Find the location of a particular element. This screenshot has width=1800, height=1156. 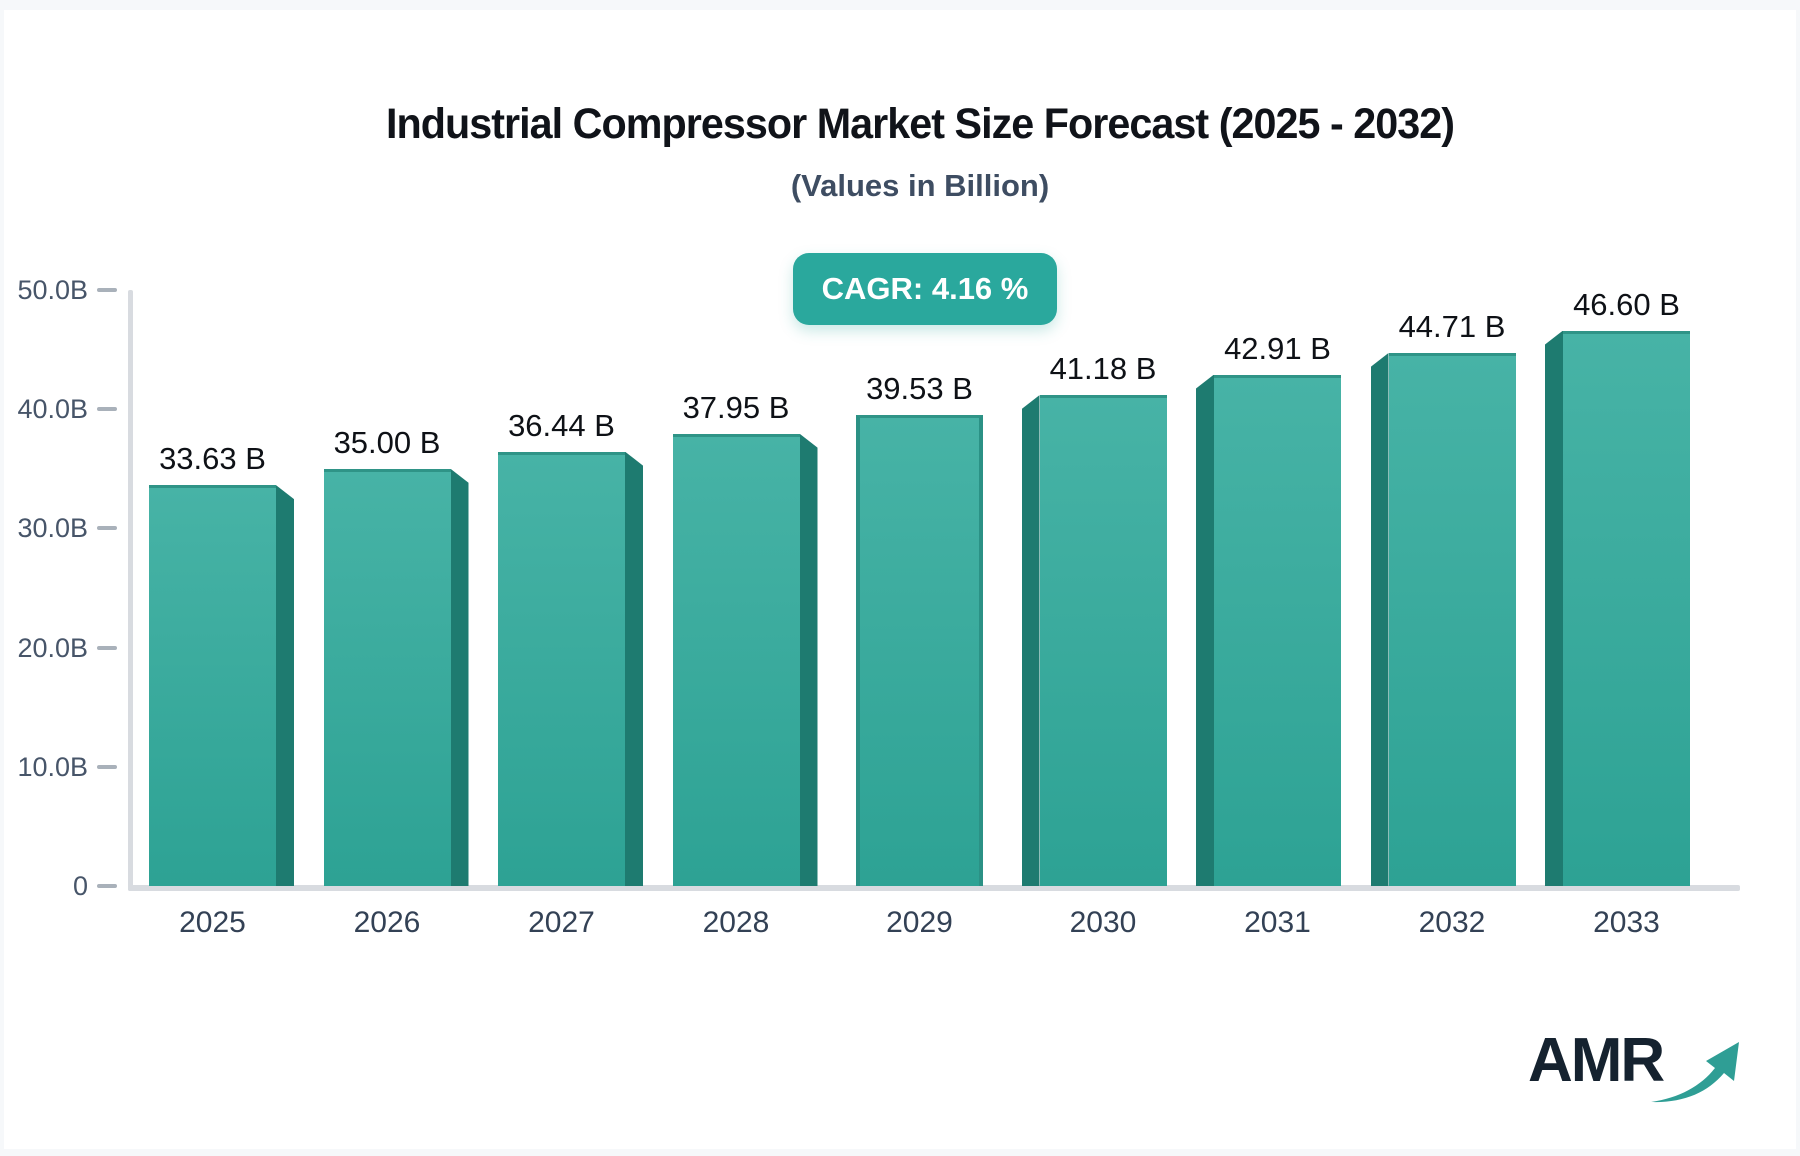

bar-2030 is located at coordinates (1103, 640).